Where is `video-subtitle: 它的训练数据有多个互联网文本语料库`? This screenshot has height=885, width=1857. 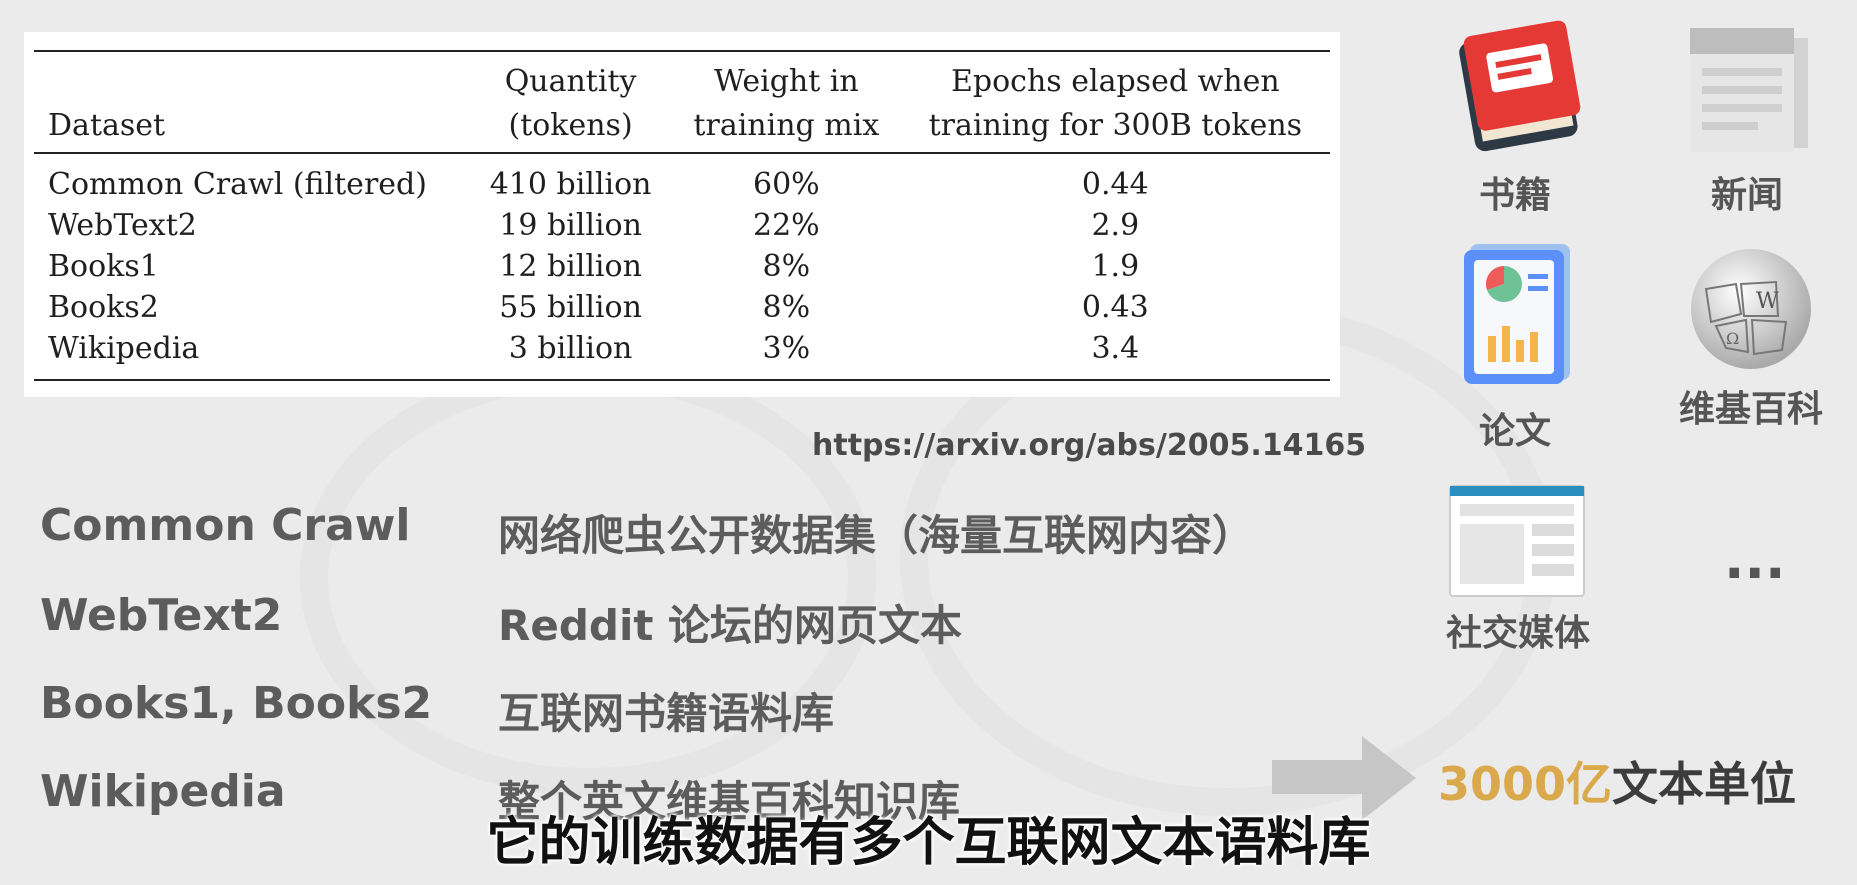
video-subtitle: 它的训练数据有多个互联网文本语料库 is located at coordinates (928, 843).